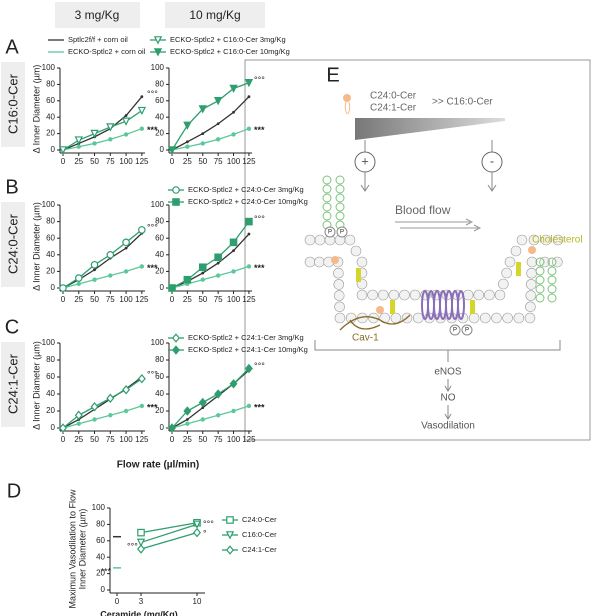 This screenshot has width=595, height=616. What do you see at coordinates (393, 96) in the screenshot?
I see `lipid-name: C24:0-Cer` at bounding box center [393, 96].